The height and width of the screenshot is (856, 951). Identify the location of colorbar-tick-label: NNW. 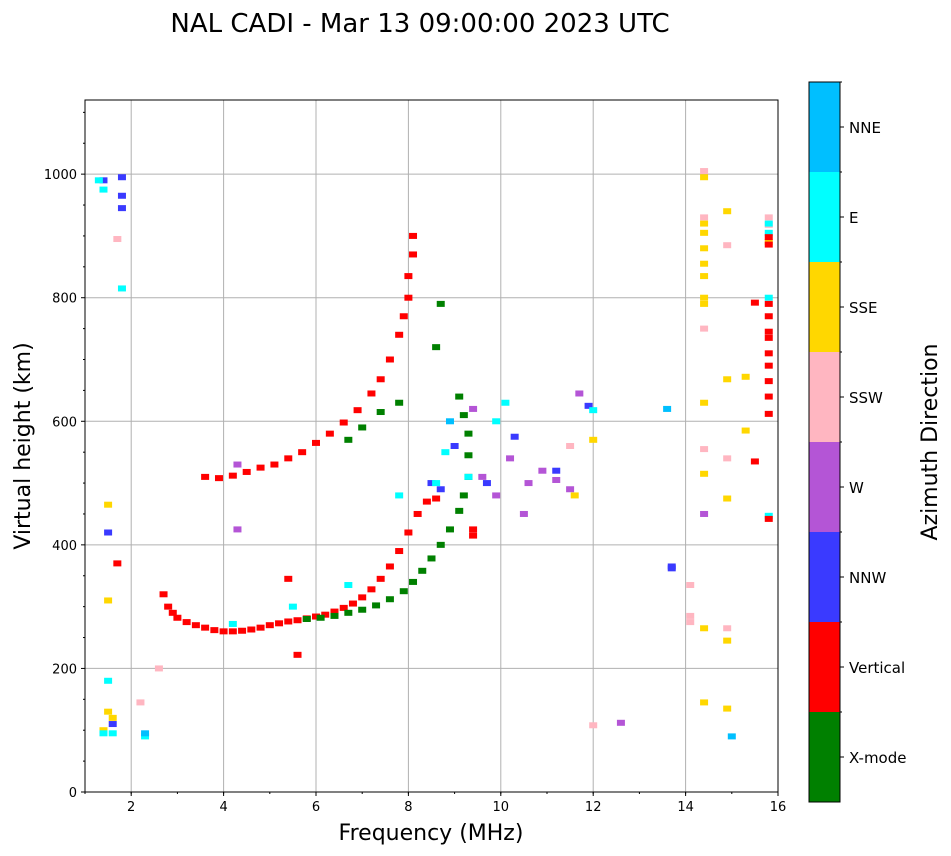
(867, 578).